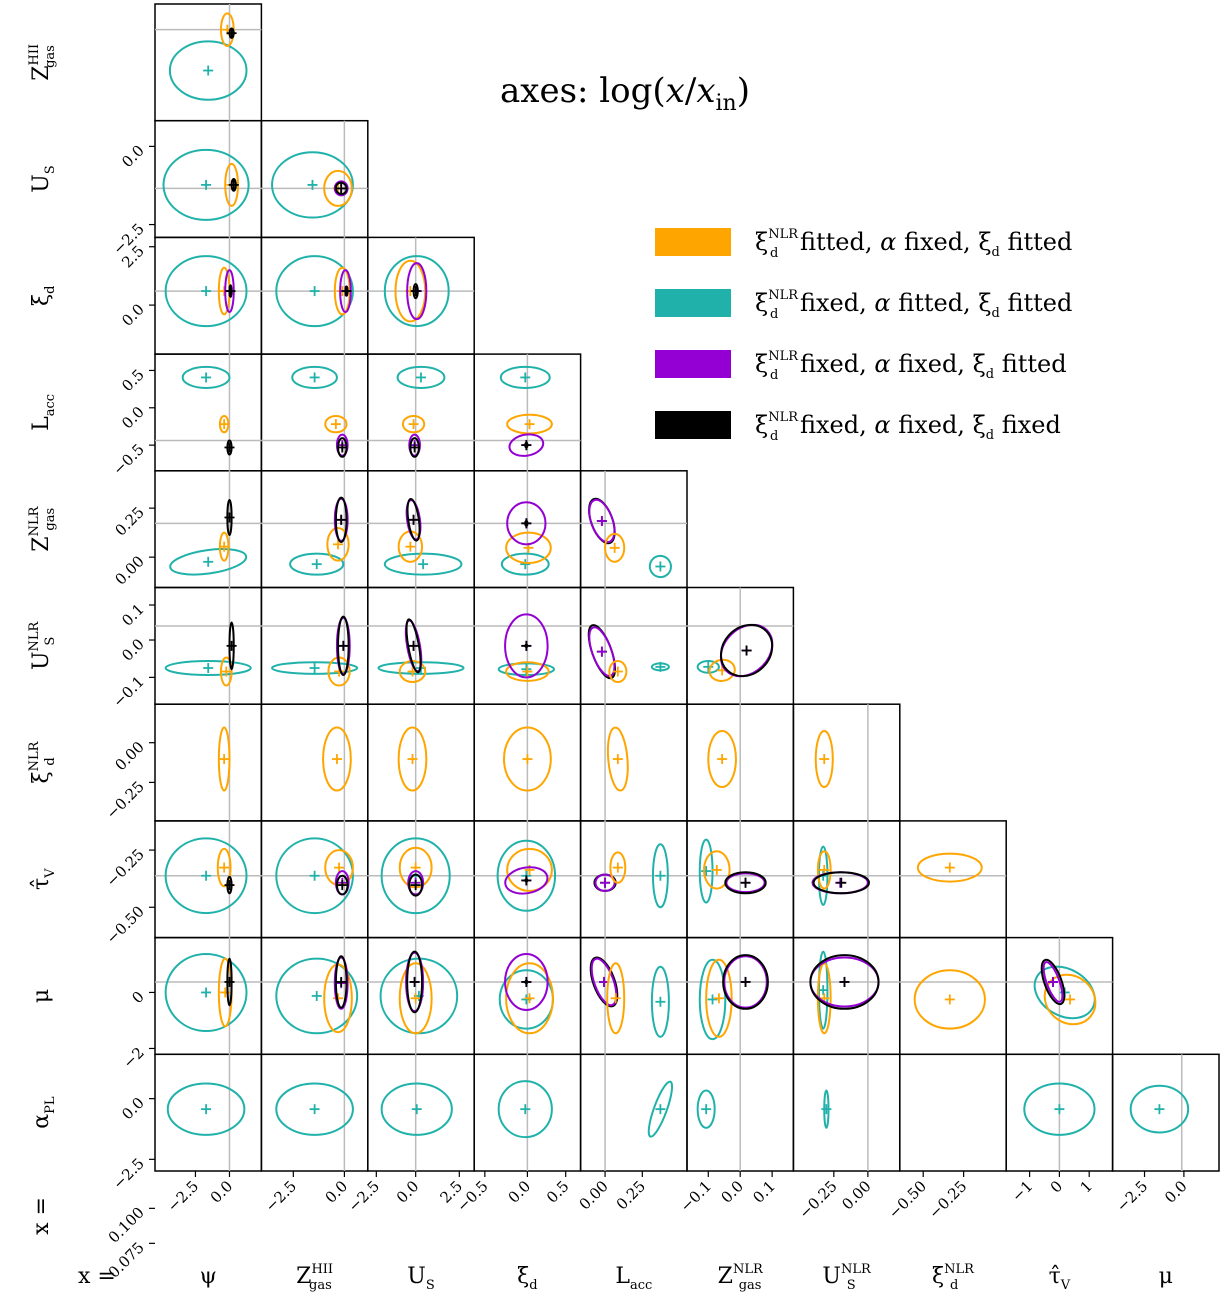 This screenshot has width=1227, height=1312. Describe the element at coordinates (907, 1199) in the screenshot. I see `x-tick-label: −0.50` at that location.